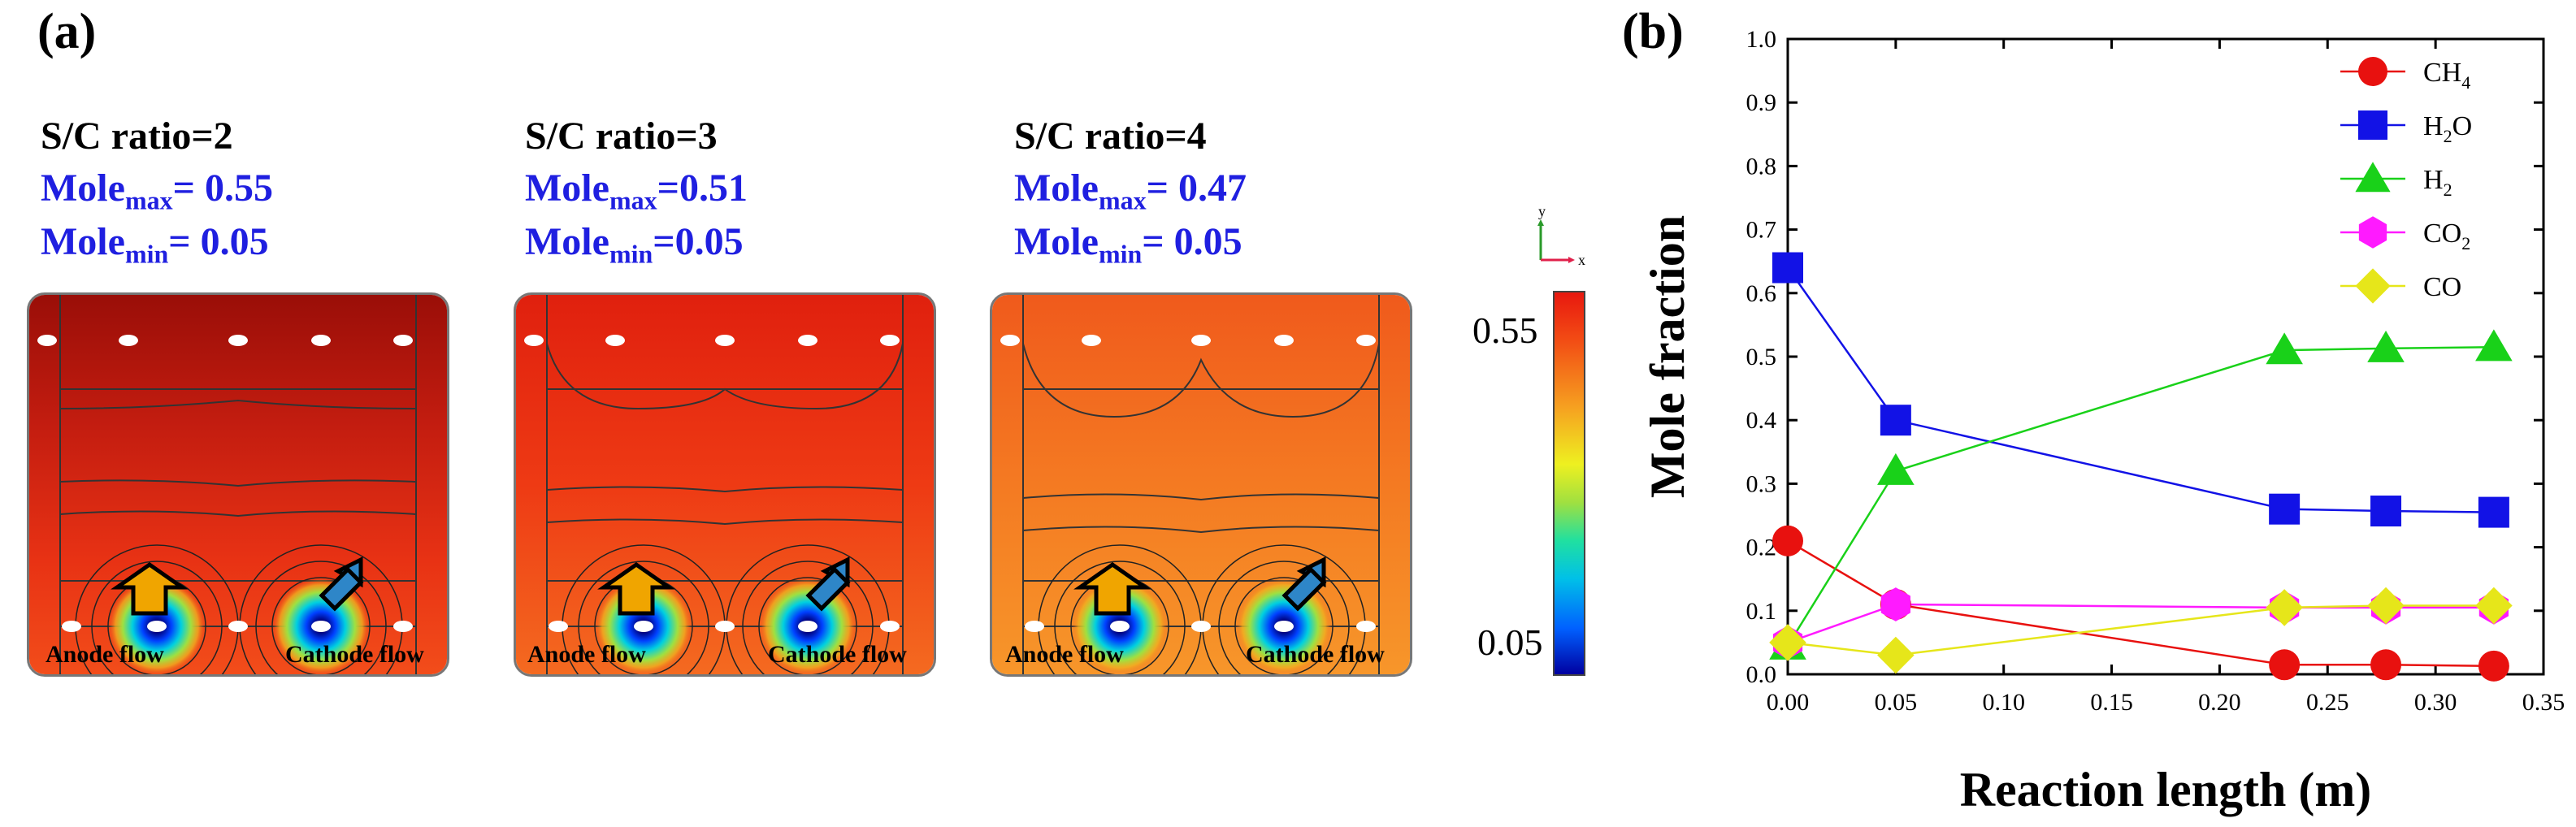  What do you see at coordinates (2372, 232) in the screenshot?
I see `legend-marker-co2` at bounding box center [2372, 232].